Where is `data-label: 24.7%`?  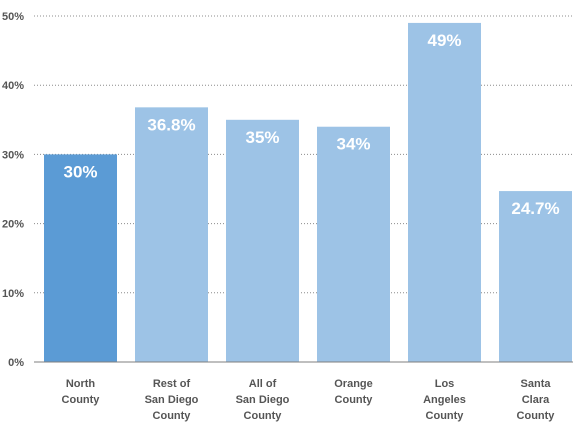
data-label: 24.7% is located at coordinates (535, 208).